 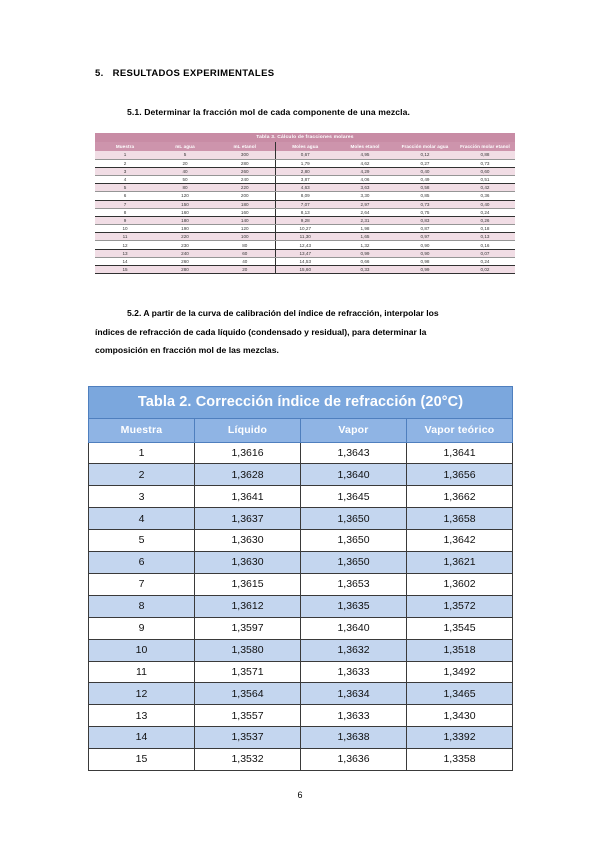 I want to click on table-2-cell: 1,3634, so click(x=353, y=694).